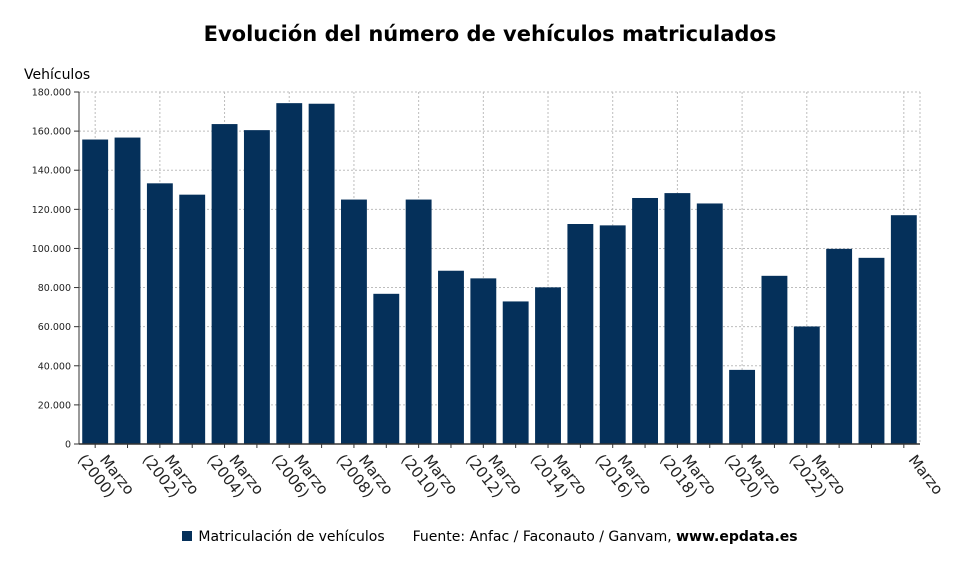  What do you see at coordinates (51, 132) in the screenshot?
I see `y-tick-label: 160.000` at bounding box center [51, 132].